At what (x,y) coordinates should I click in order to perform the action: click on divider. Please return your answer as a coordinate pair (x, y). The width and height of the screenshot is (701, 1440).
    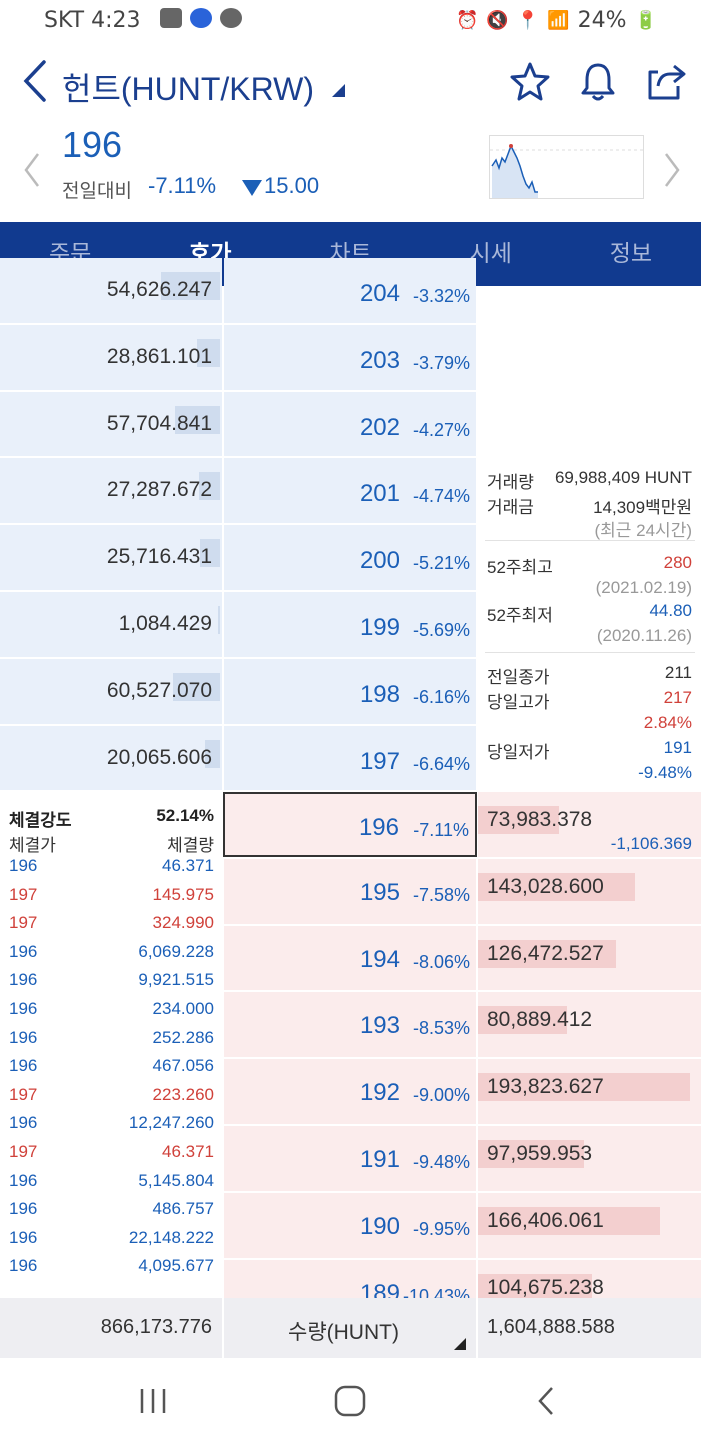
    Looking at the image, I should click on (590, 540).